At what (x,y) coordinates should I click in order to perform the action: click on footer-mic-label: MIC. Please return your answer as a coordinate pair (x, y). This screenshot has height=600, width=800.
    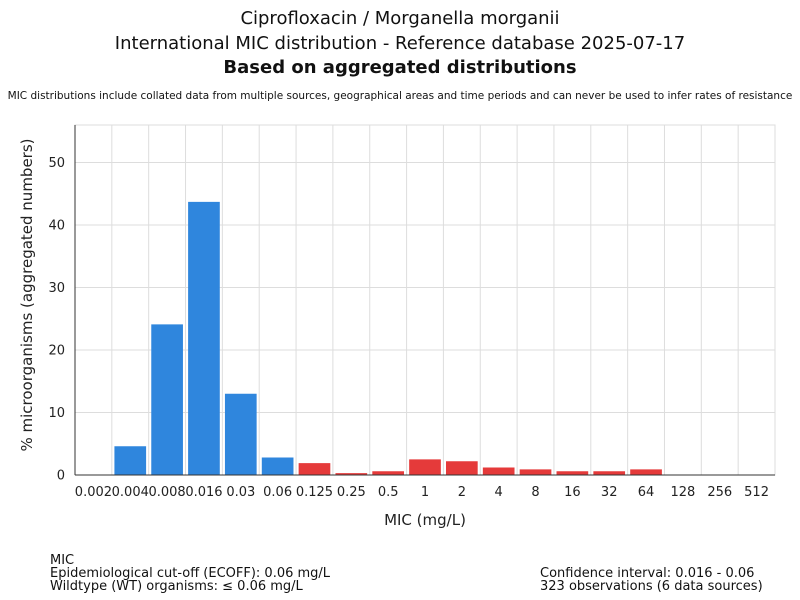
    Looking at the image, I should click on (62, 560).